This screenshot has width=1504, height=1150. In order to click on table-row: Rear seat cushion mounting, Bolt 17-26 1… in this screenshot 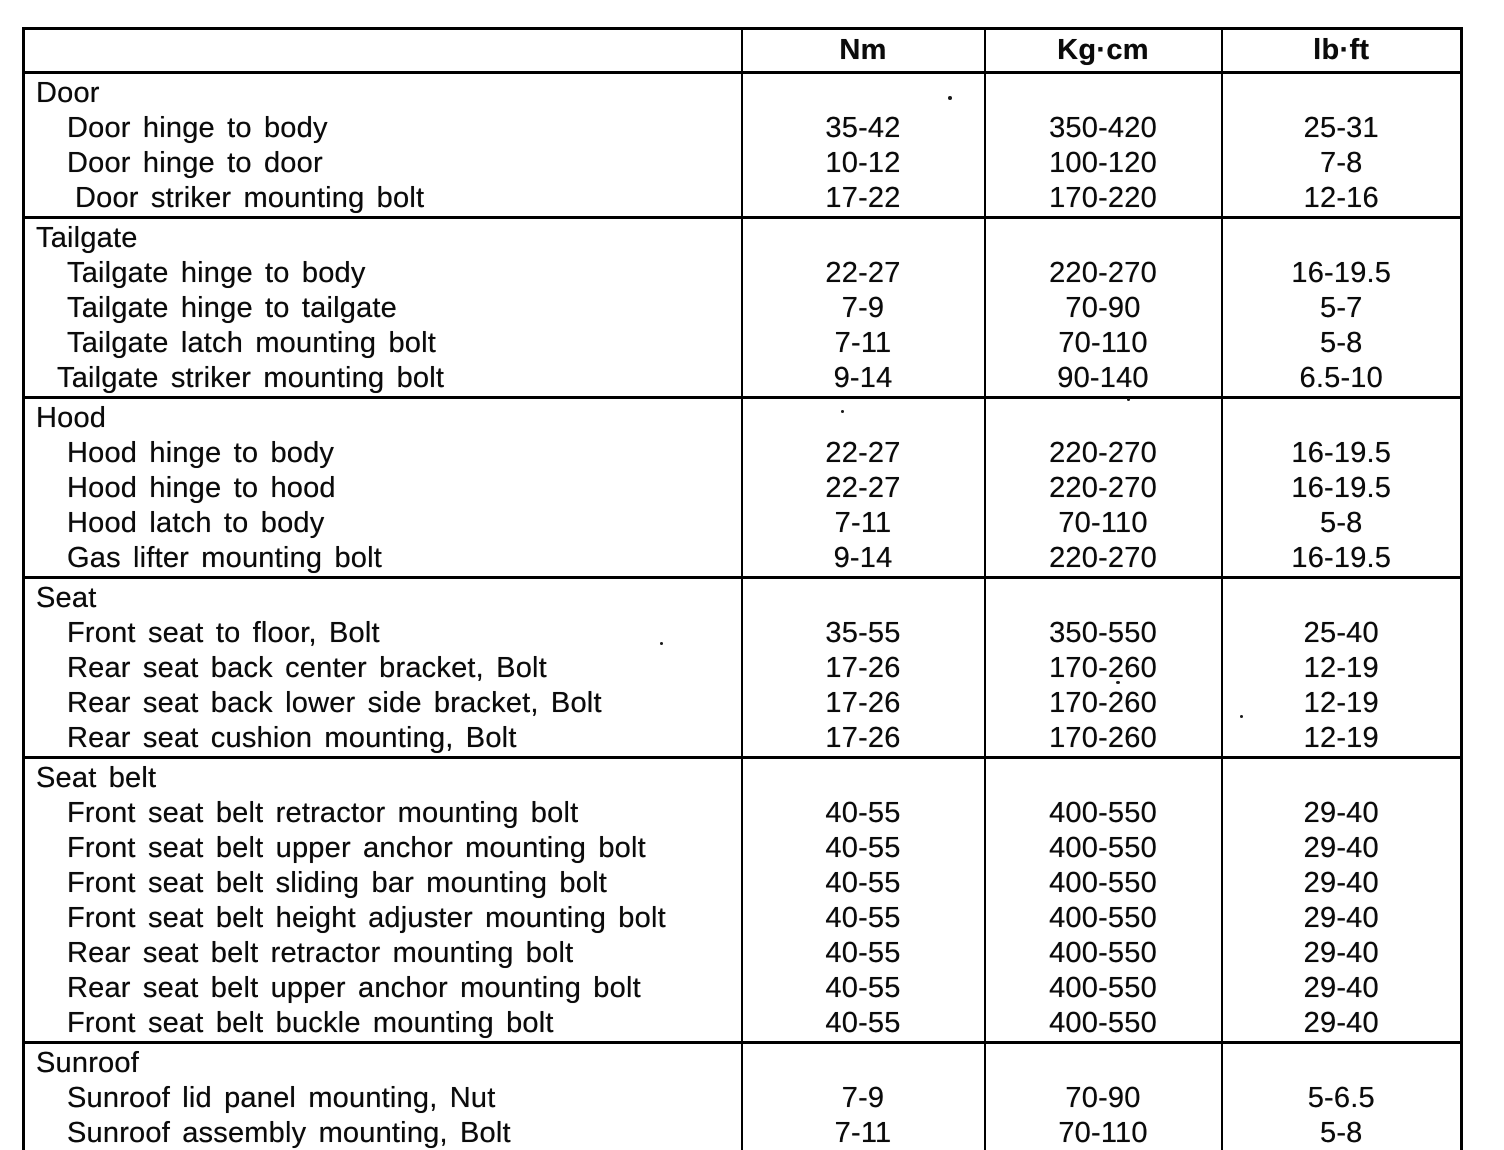, I will do `click(743, 739)`.